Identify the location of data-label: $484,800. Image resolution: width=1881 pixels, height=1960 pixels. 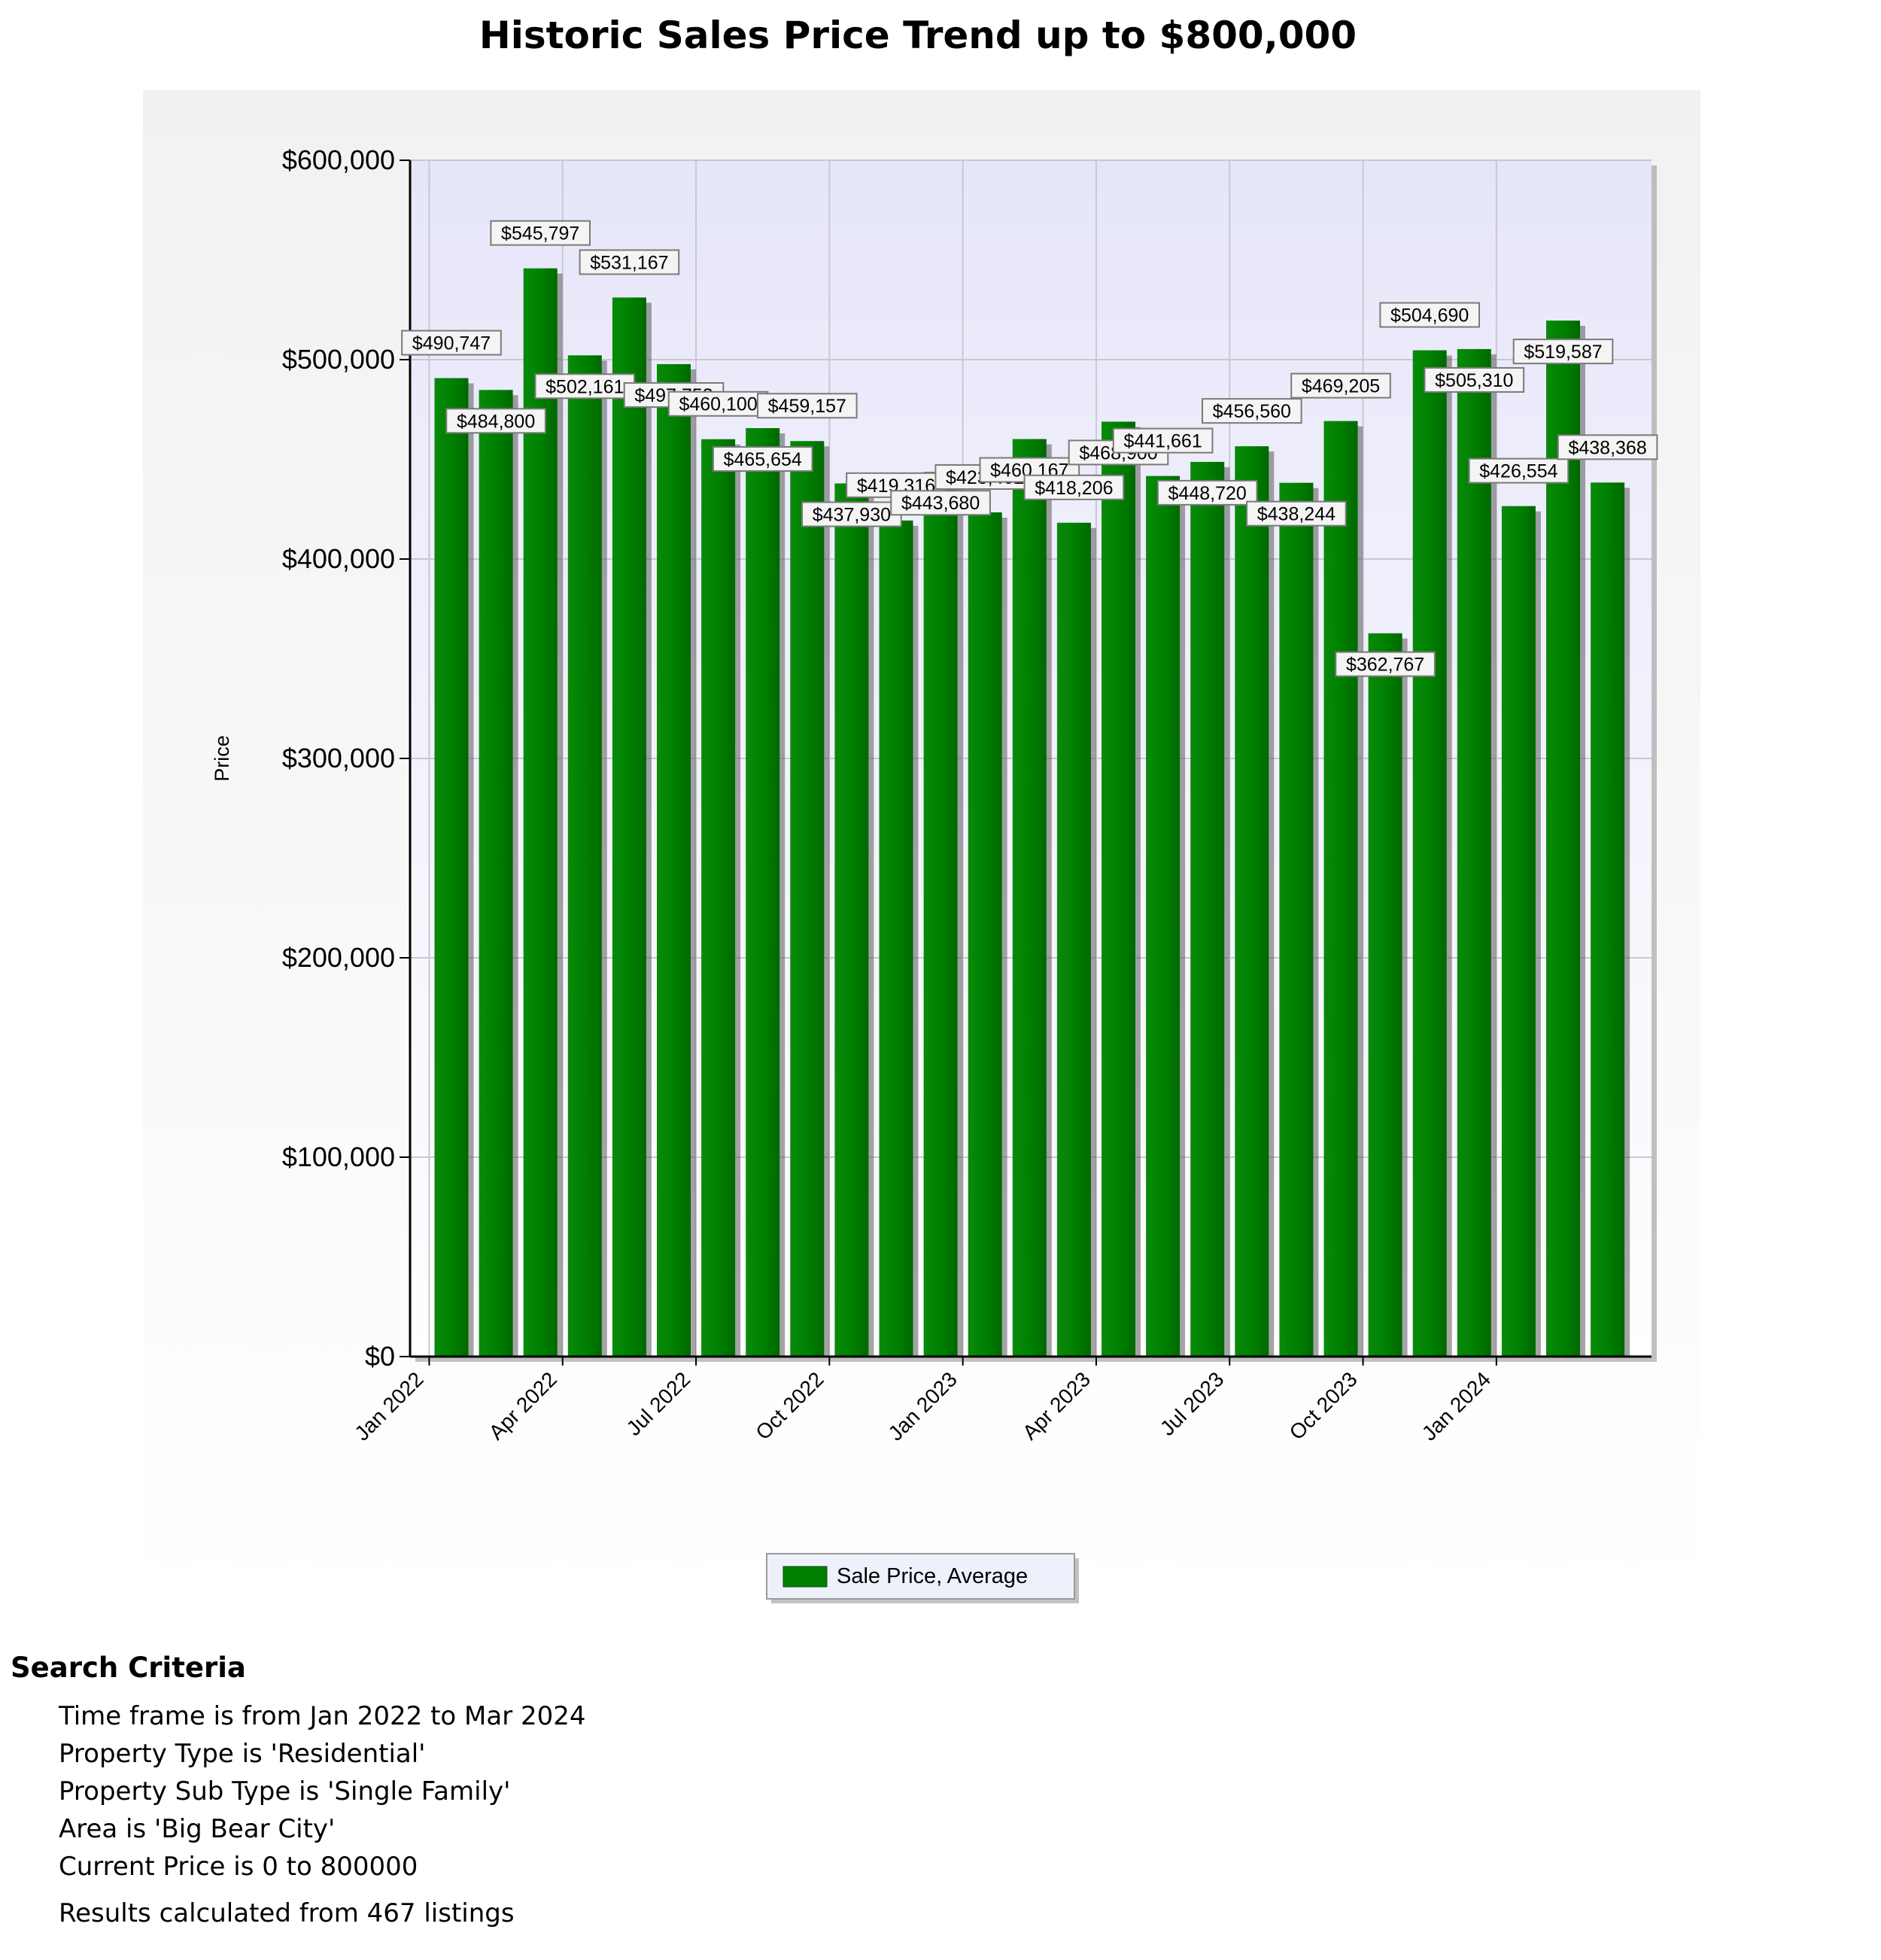
(495, 421).